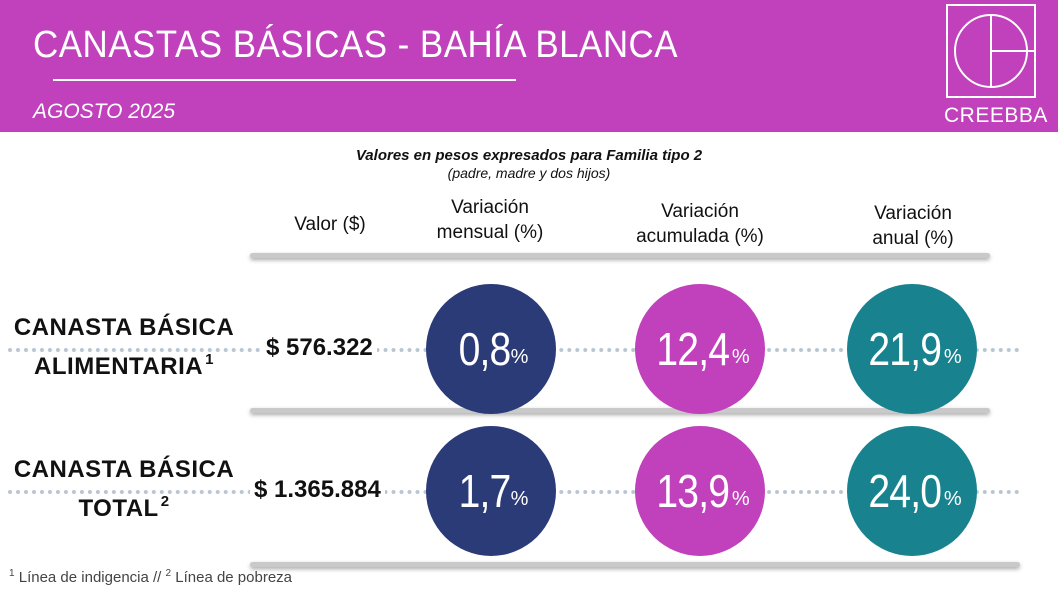 The width and height of the screenshot is (1058, 595). Describe the element at coordinates (319, 348) in the screenshot. I see `row-value-alimentaria: $ 576.322` at that location.